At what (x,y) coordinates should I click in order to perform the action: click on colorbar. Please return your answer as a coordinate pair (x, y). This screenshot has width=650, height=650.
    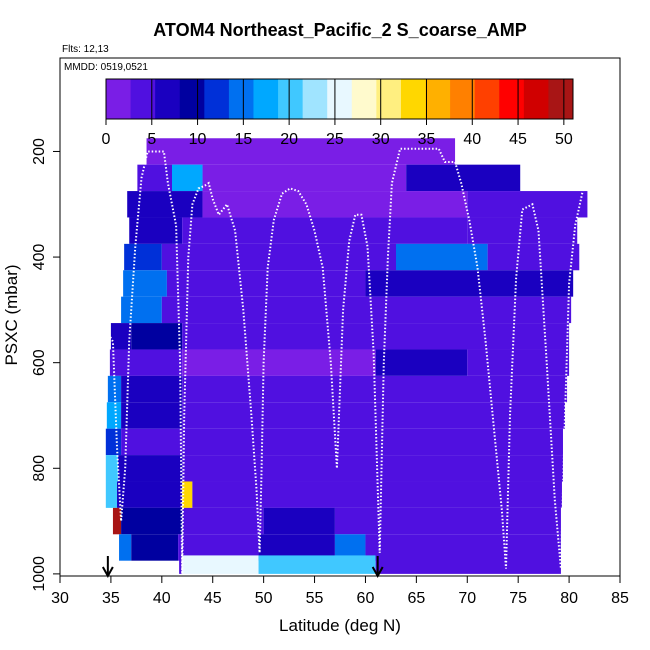
    Looking at the image, I should click on (339, 99).